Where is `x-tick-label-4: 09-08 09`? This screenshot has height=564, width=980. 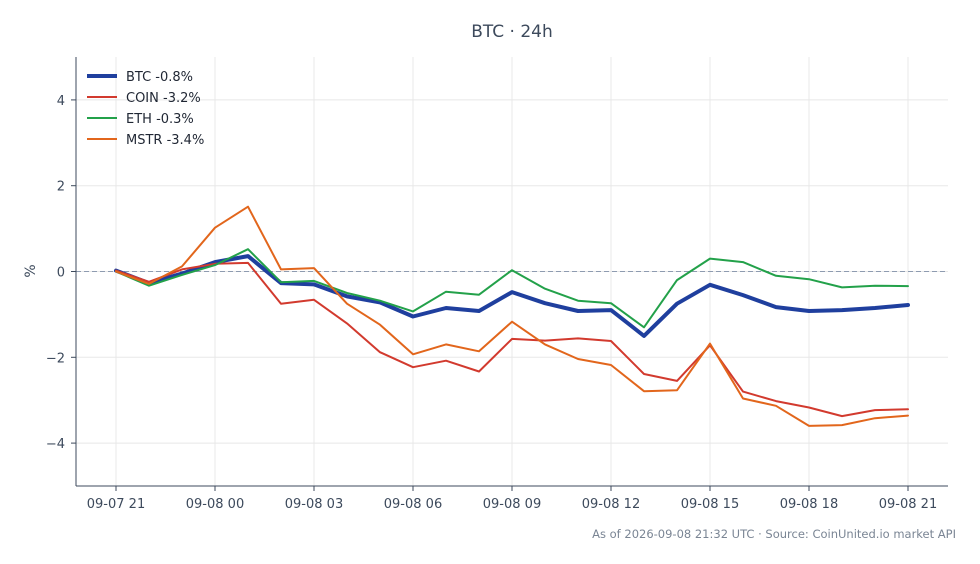
x-tick-label-4: 09-08 09 is located at coordinates (512, 504).